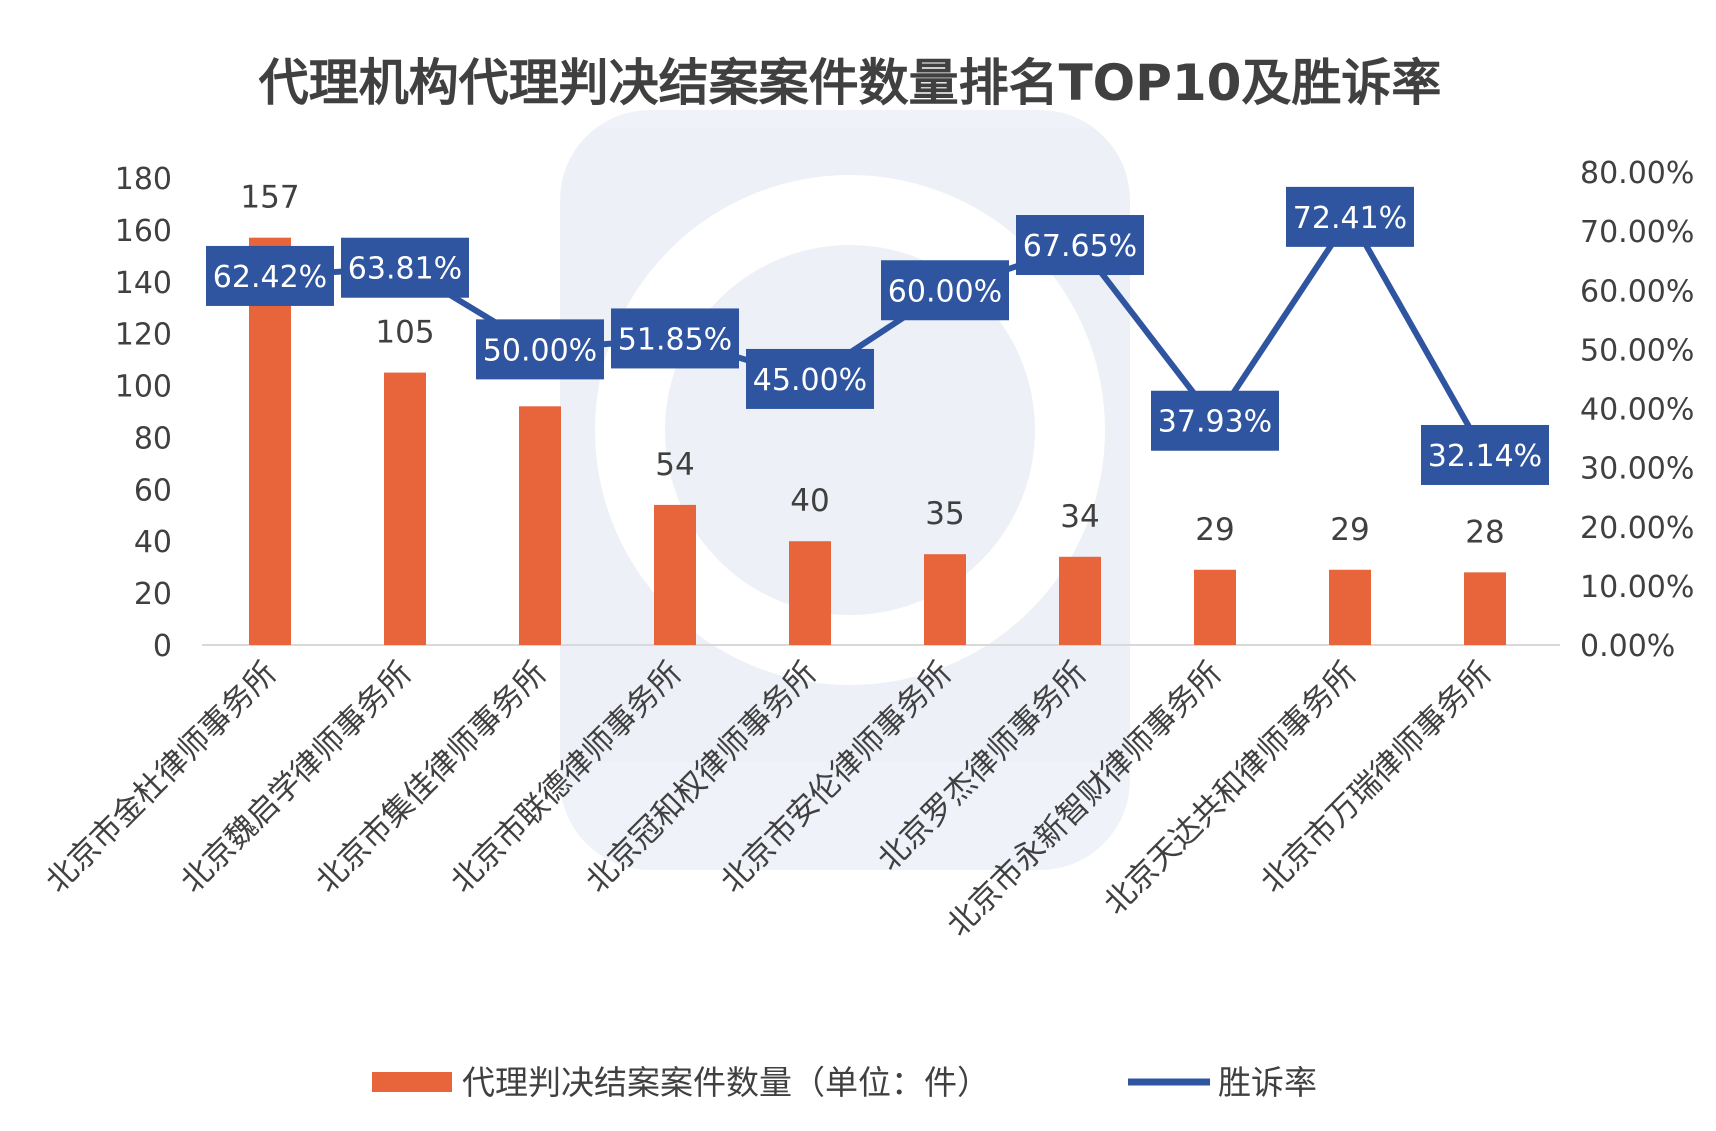  What do you see at coordinates (161, 777) in the screenshot?
I see `category-label: 北京市金杜律师事务所` at bounding box center [161, 777].